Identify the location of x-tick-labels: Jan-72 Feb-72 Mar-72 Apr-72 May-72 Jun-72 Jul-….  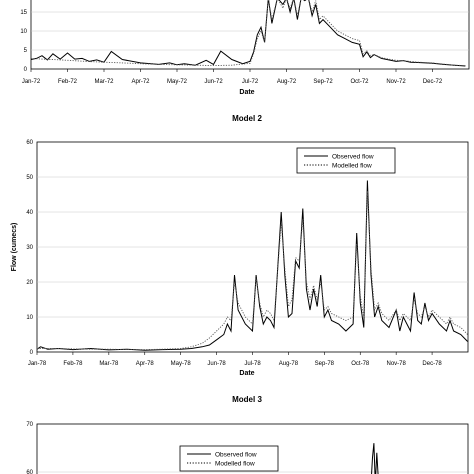
(232, 77).